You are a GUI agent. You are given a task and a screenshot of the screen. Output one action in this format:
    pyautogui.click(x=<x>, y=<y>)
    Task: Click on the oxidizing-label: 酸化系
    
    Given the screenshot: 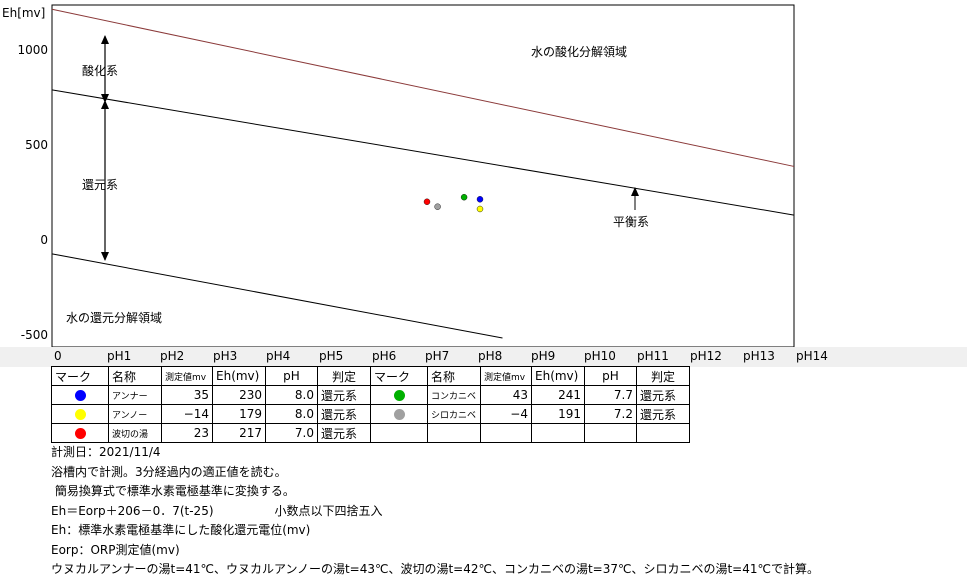 What is the action you would take?
    pyautogui.click(x=100, y=70)
    